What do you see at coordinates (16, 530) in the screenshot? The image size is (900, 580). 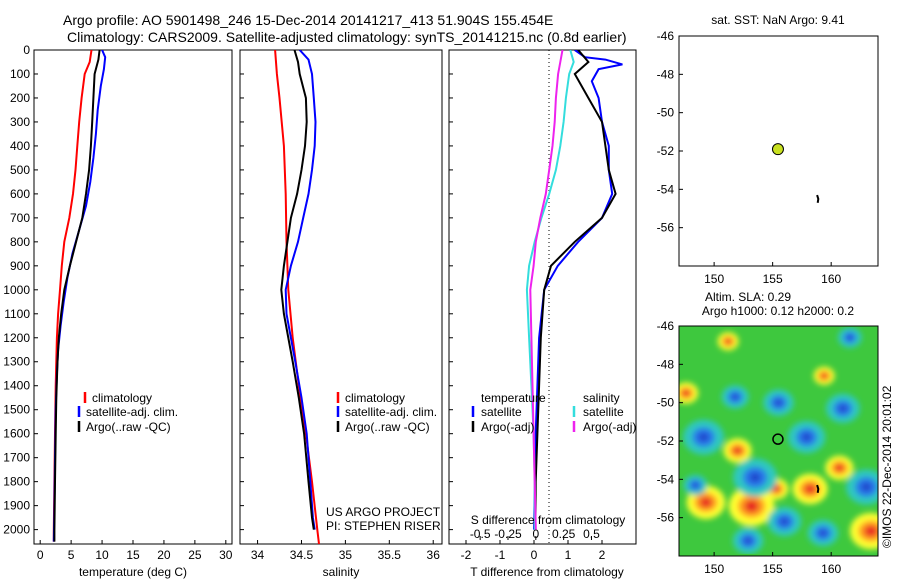 I see `depth-tick-label: 2000` at bounding box center [16, 530].